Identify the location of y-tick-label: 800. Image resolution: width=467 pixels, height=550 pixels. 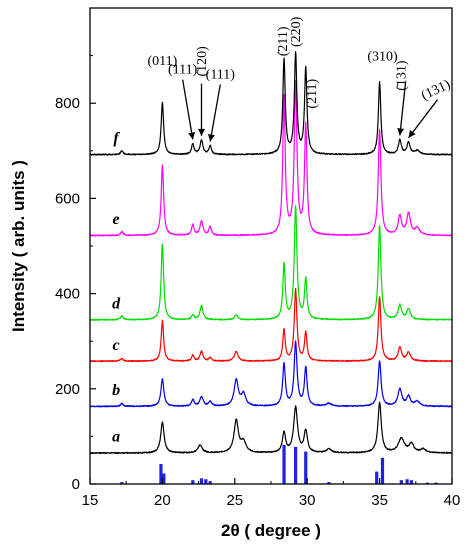
(67, 103).